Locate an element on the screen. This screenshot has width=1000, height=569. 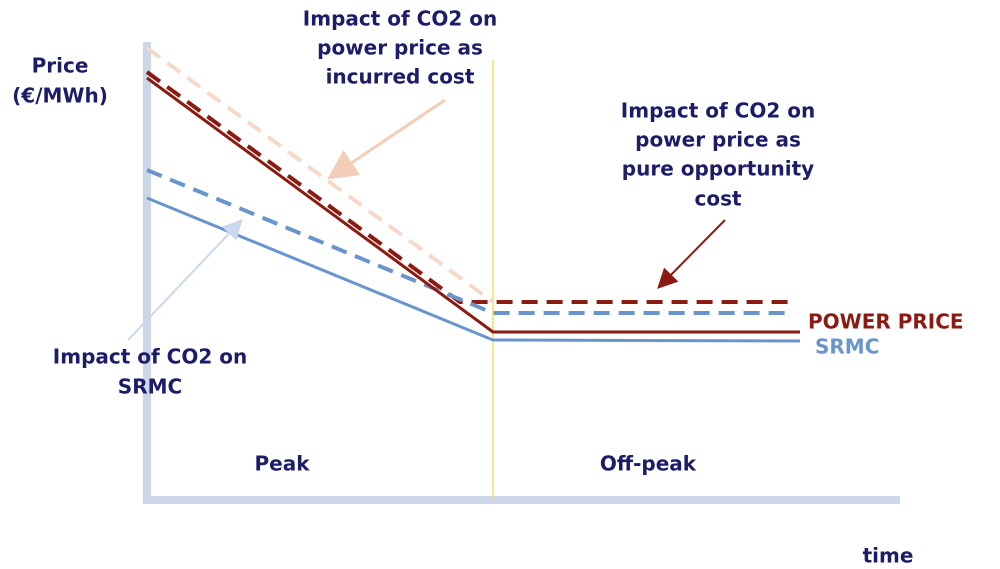
annotation: cost is located at coordinates (718, 199).